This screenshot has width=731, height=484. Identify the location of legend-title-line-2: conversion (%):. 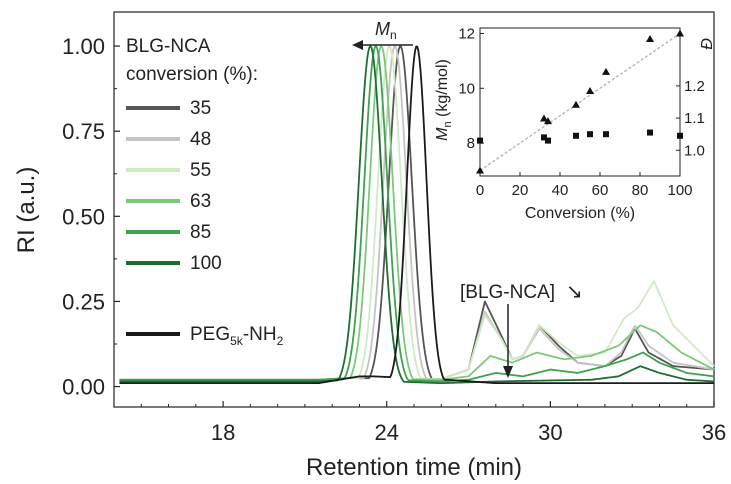
(192, 74).